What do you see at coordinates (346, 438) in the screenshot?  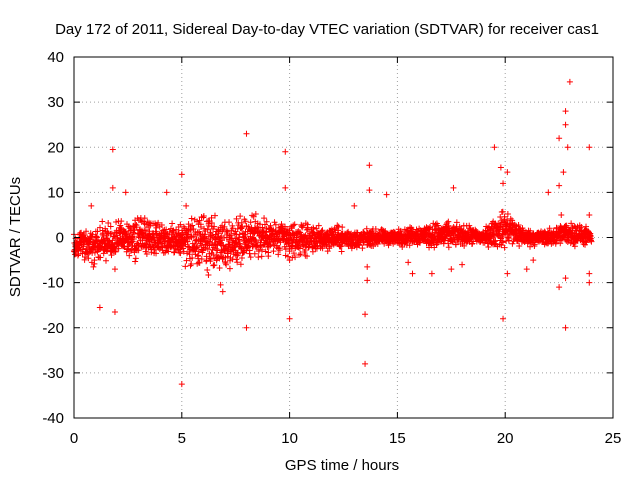 I see `x-tick-labels: 0 5 10 15 20 25` at bounding box center [346, 438].